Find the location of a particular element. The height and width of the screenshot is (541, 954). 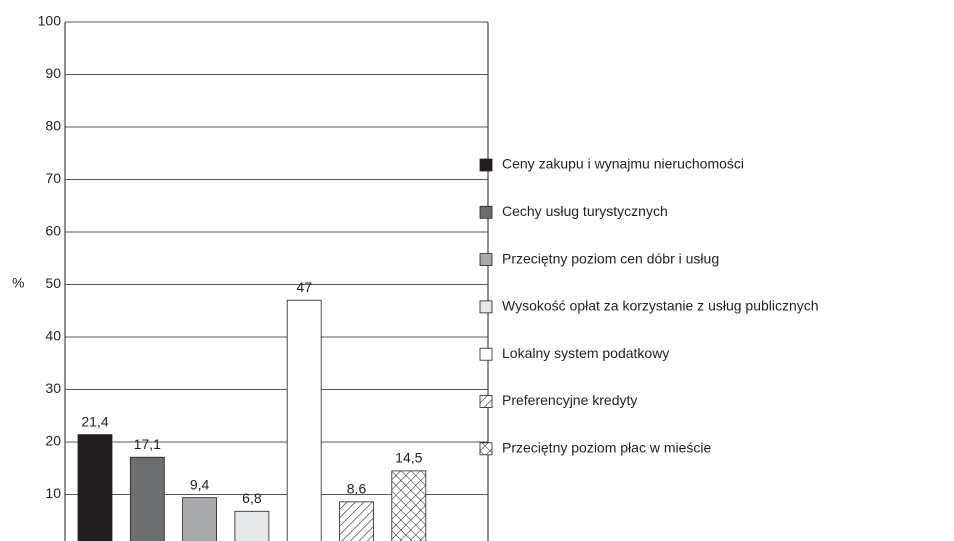

y-tick-label: 60 is located at coordinates (53, 231).